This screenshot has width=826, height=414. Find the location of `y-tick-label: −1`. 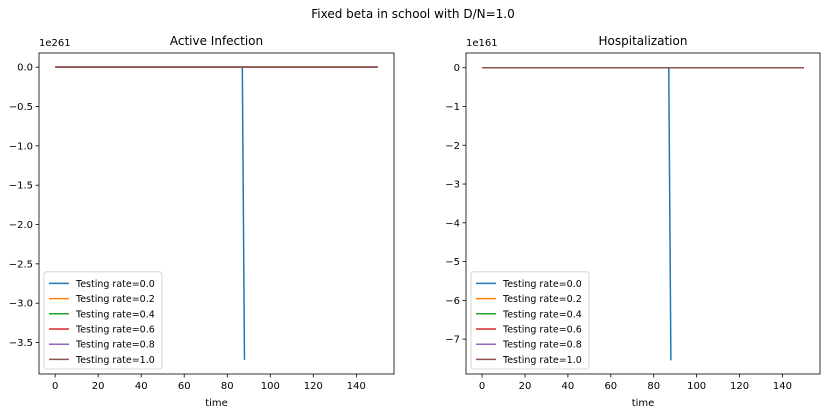

y-tick-label: −1 is located at coordinates (452, 107).